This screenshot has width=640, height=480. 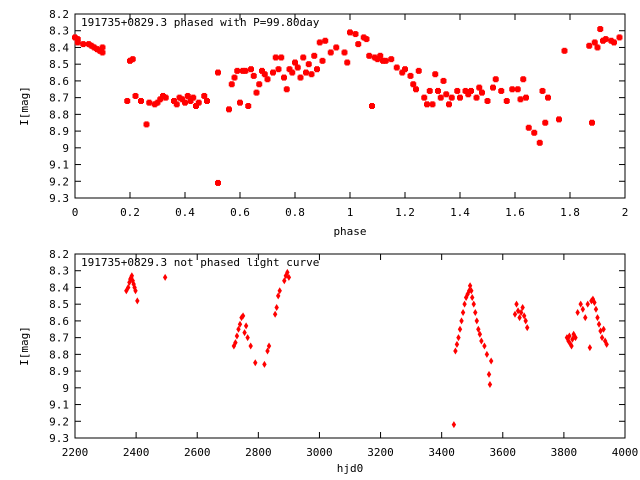 I want to click on y-axis-label: I[mag], so click(x=24, y=106).